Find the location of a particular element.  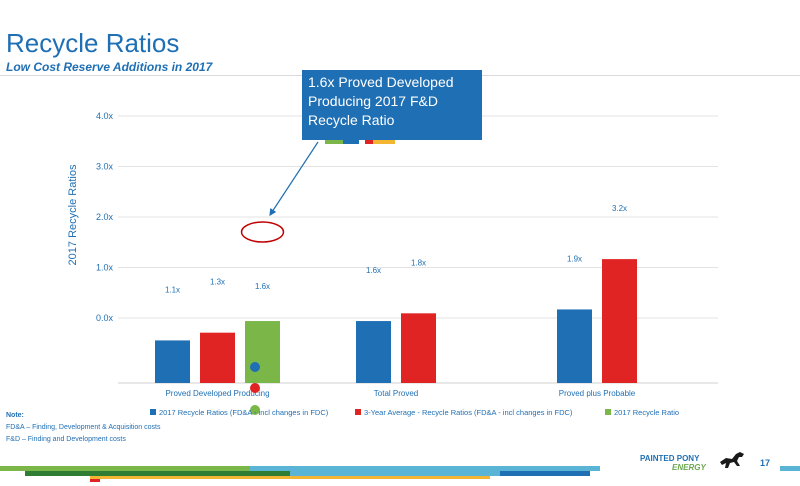

logo-line-2: ENERGY is located at coordinates (689, 467).